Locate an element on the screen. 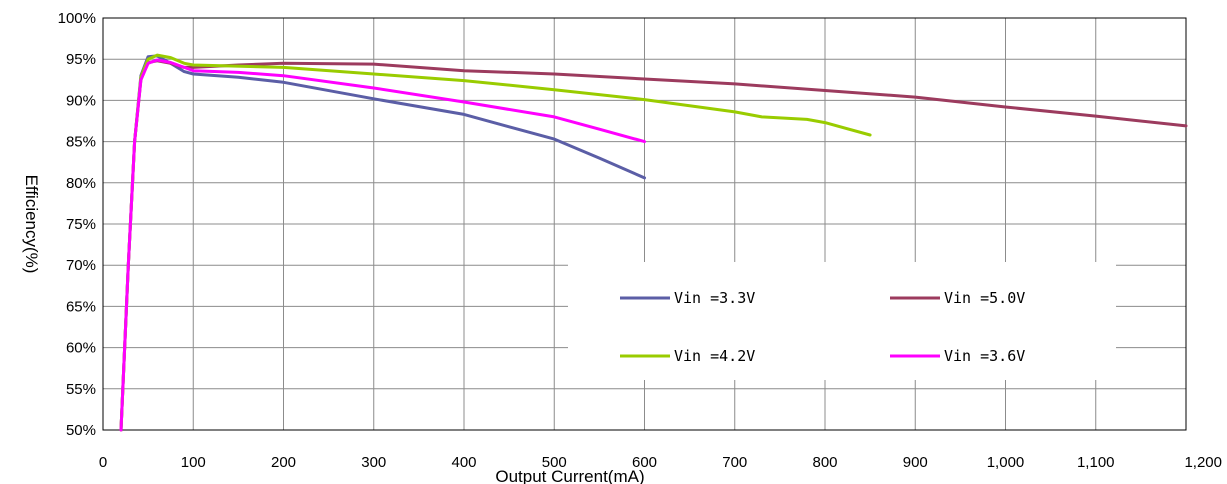 The image size is (1227, 484). legend: Vin =3.3V Vin =5.0V Vin =4.2V Vin =3.6V is located at coordinates (842, 321).